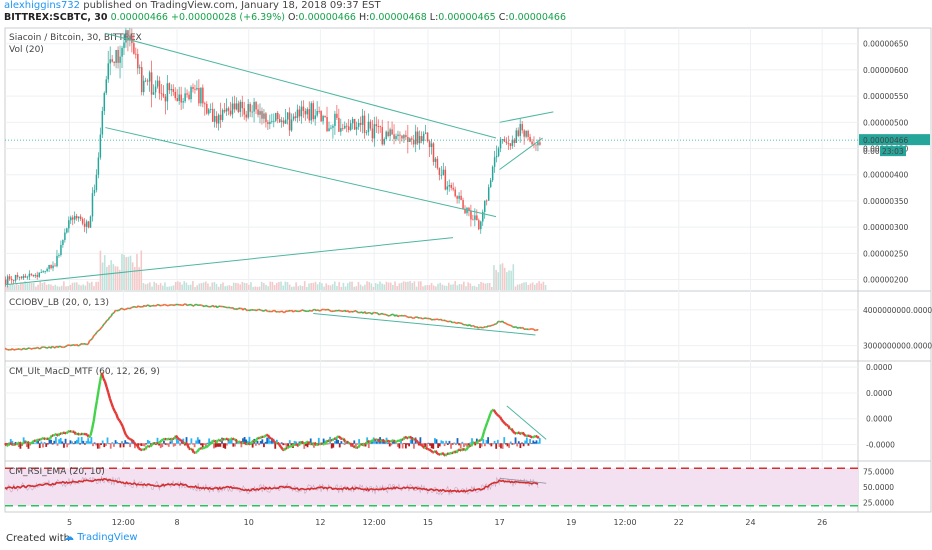  Describe the element at coordinates (42, 5) in the screenshot. I see `author-link: alexhiggins732` at that location.